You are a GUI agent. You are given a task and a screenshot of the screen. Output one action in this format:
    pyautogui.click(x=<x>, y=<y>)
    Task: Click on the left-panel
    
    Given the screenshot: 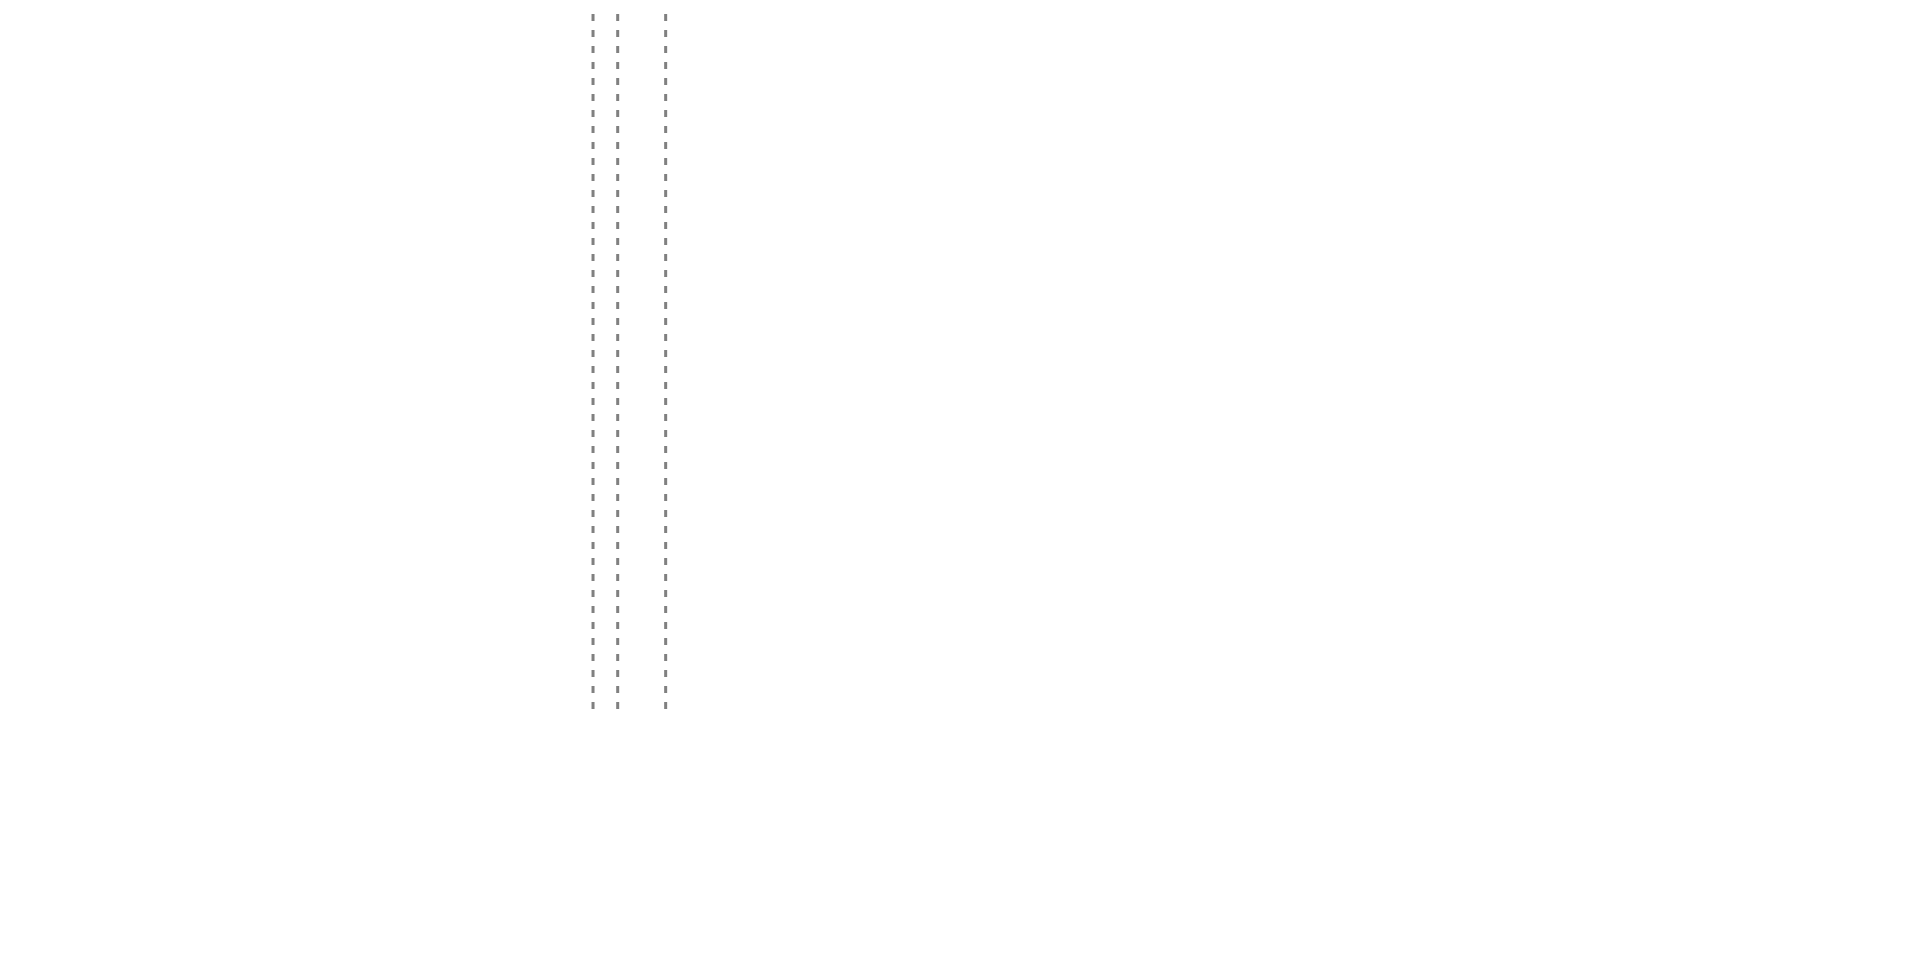 What is the action you would take?
    pyautogui.click(x=629, y=366)
    